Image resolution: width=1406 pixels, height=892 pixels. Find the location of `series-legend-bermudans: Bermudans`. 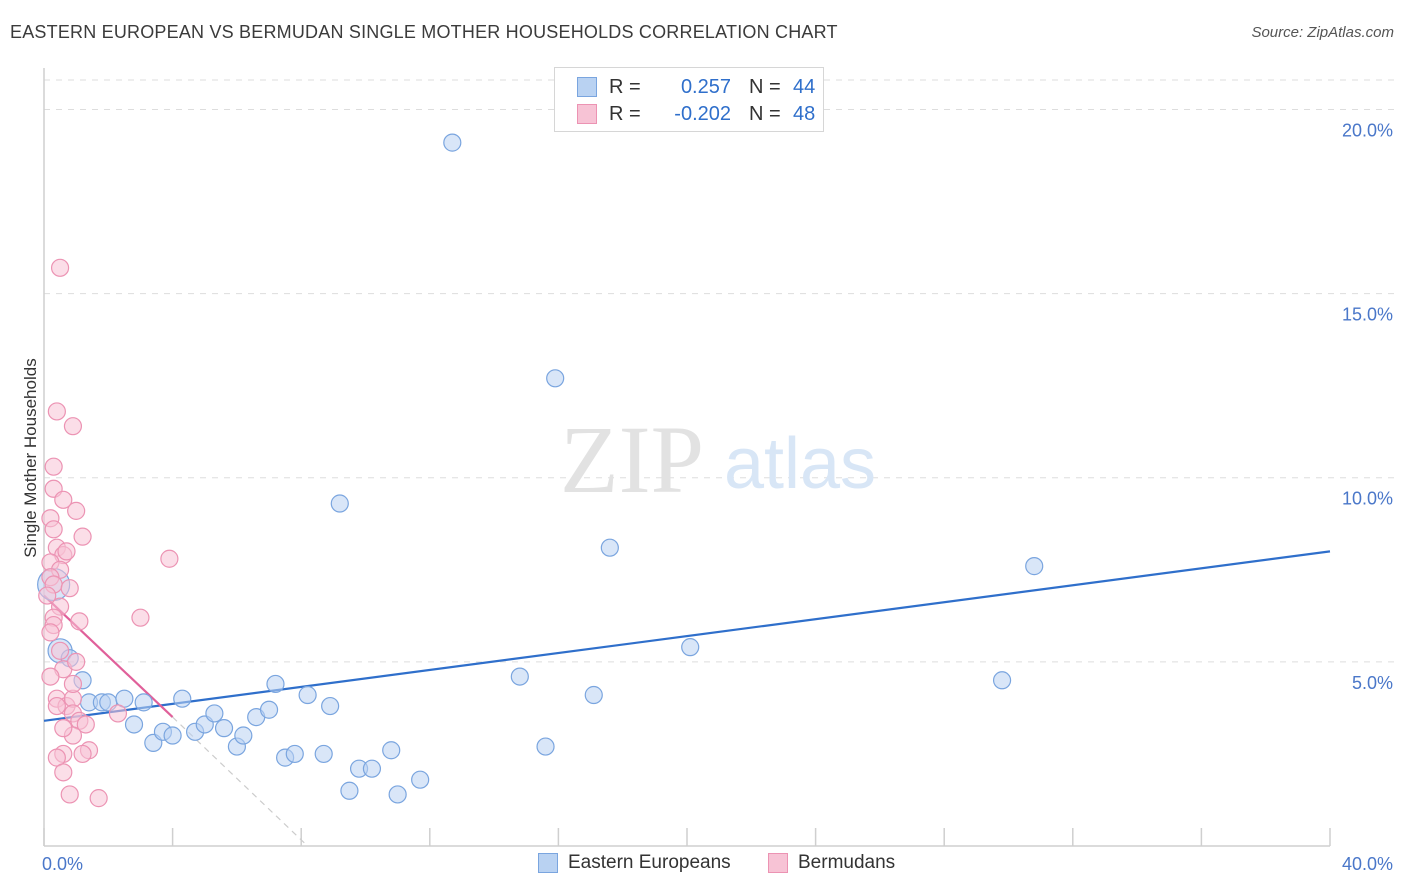

series-legend-bermudans: Bermudans is located at coordinates (831, 863).